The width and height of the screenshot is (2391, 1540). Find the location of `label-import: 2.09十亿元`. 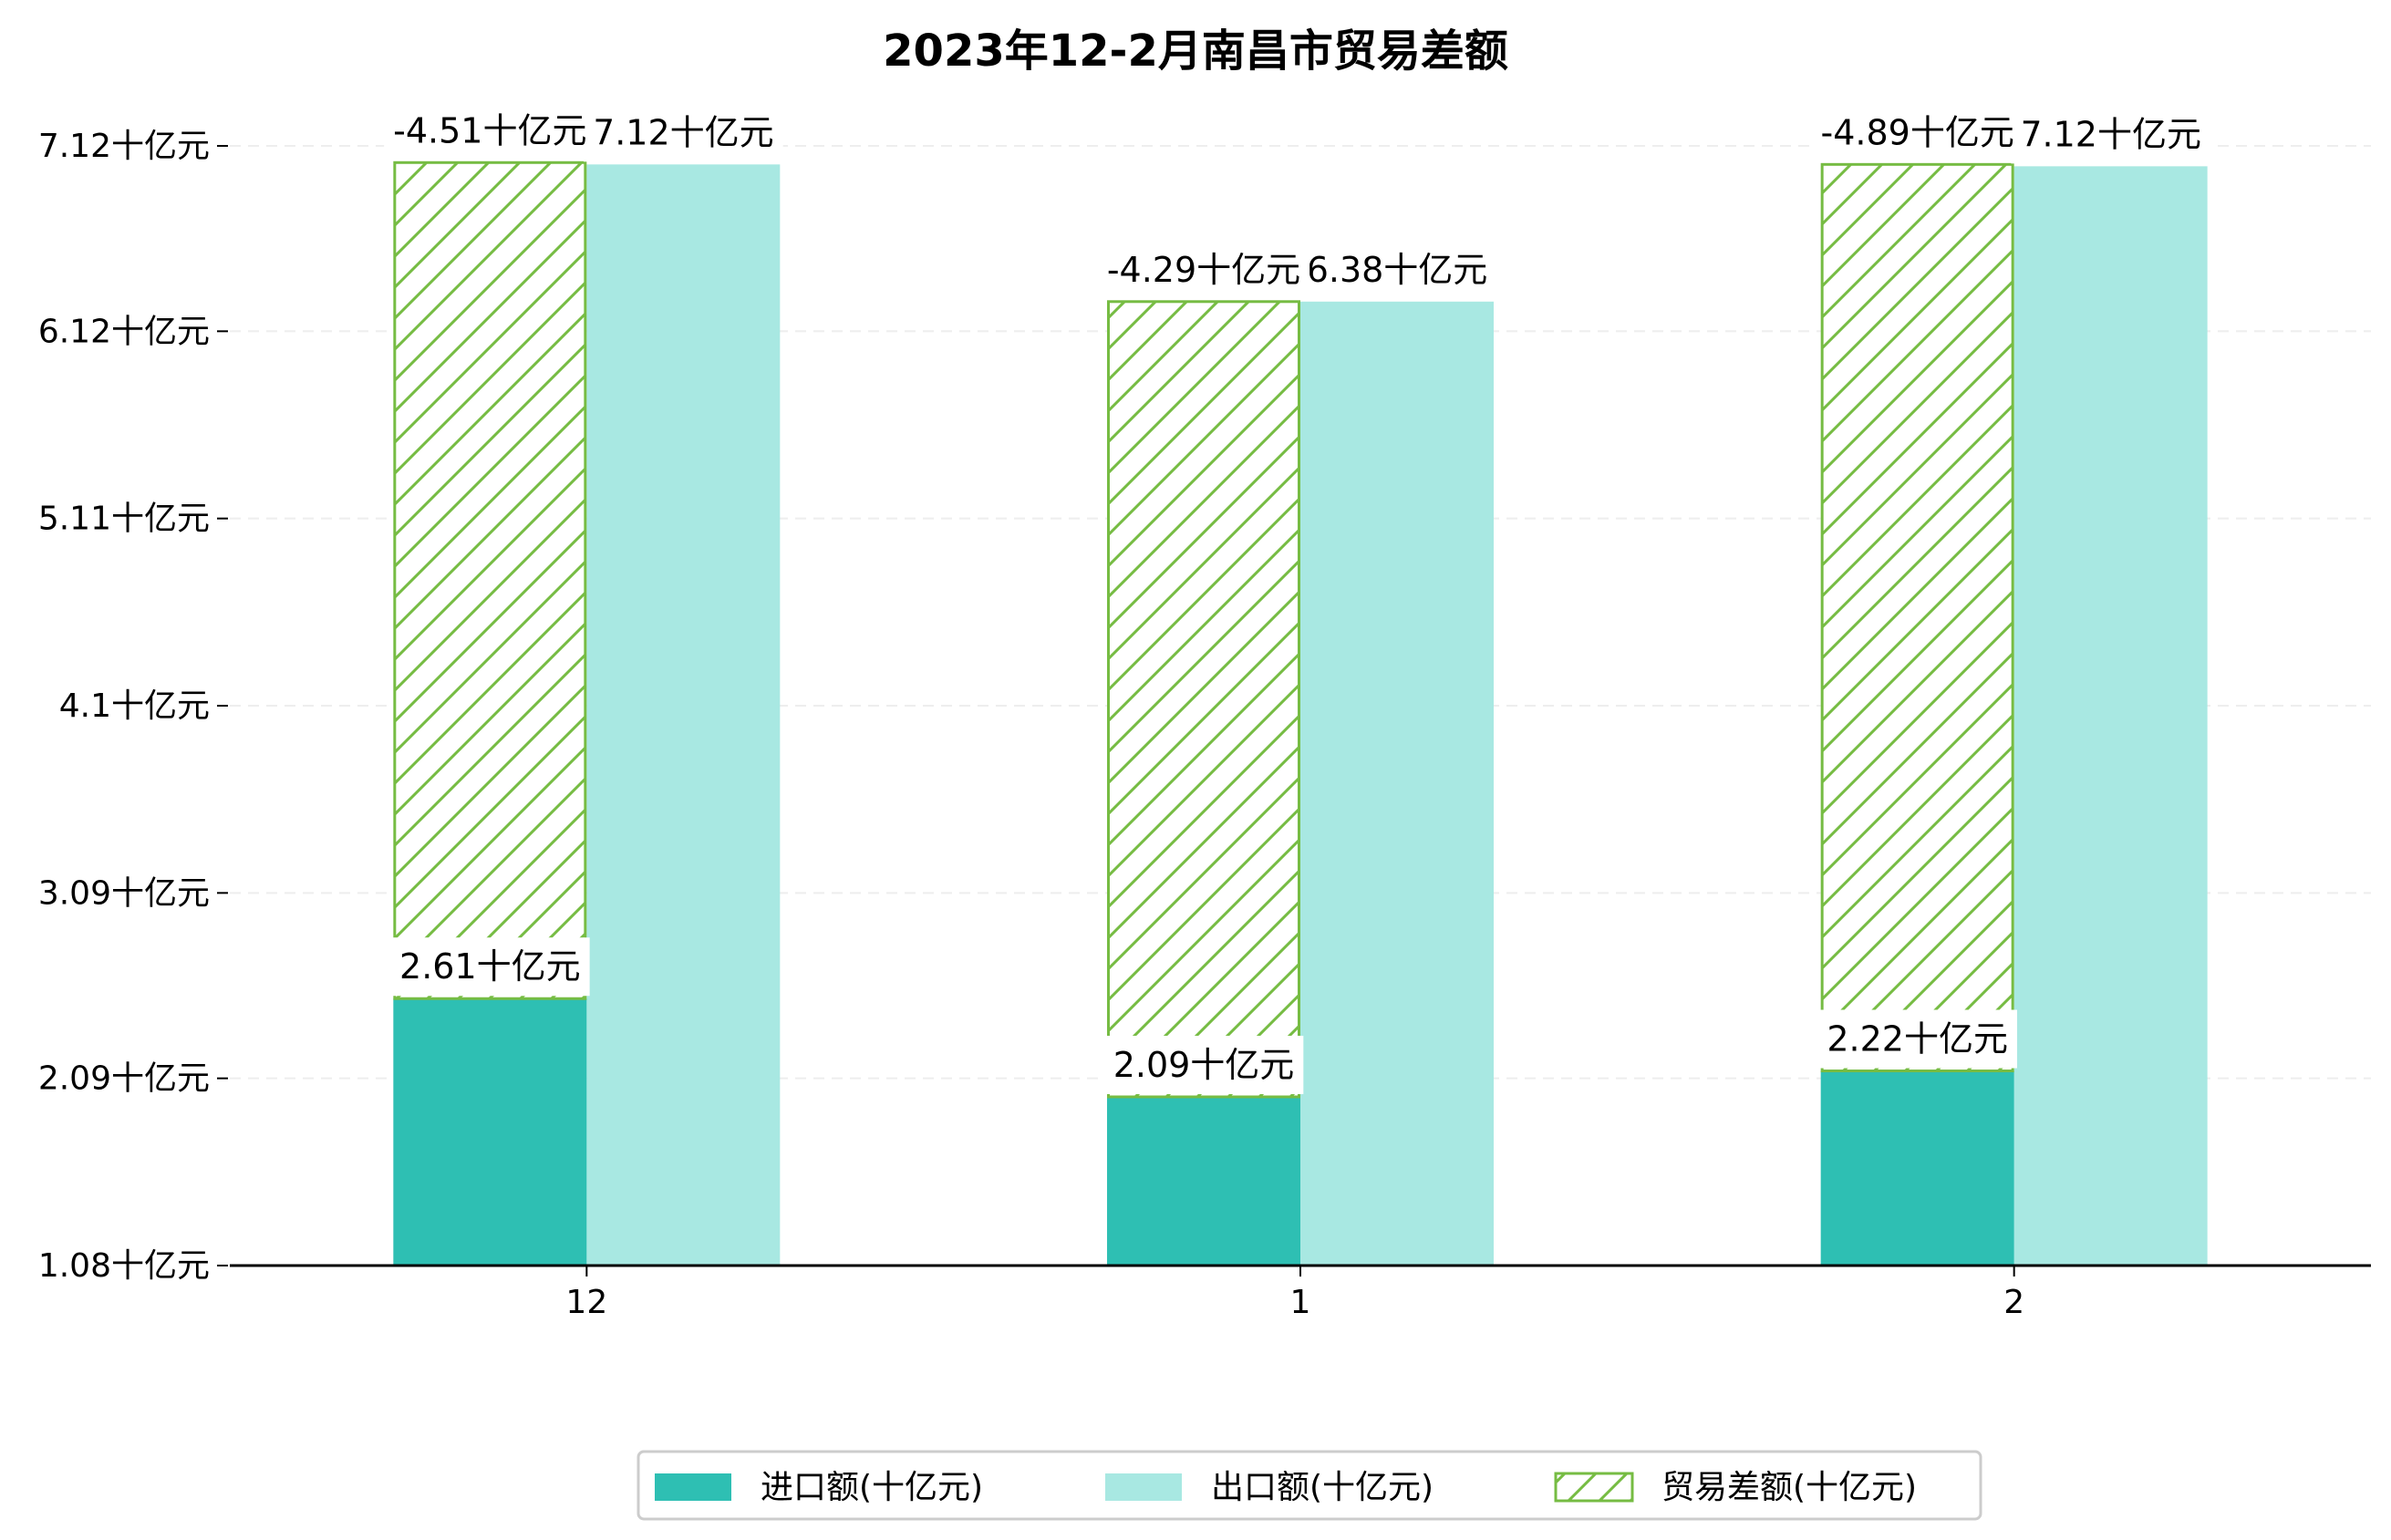

label-import: 2.09十亿元 is located at coordinates (1204, 1065).